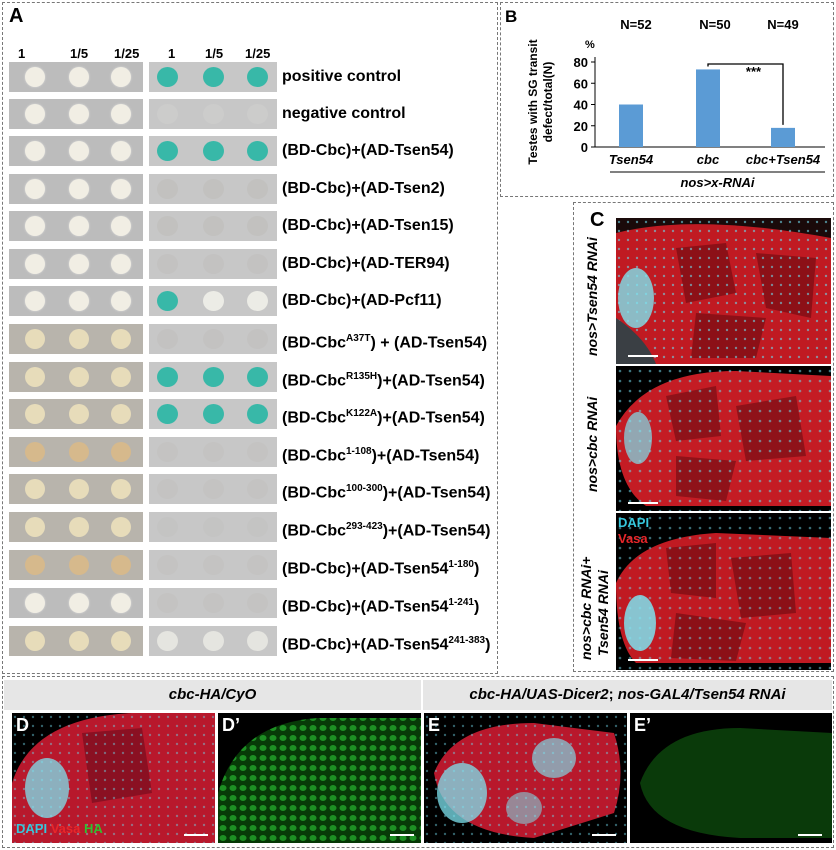  What do you see at coordinates (380, 567) in the screenshot?
I see `interaction-label: (BD-Cbc)+(AD-Tsen541-180)` at bounding box center [380, 567].